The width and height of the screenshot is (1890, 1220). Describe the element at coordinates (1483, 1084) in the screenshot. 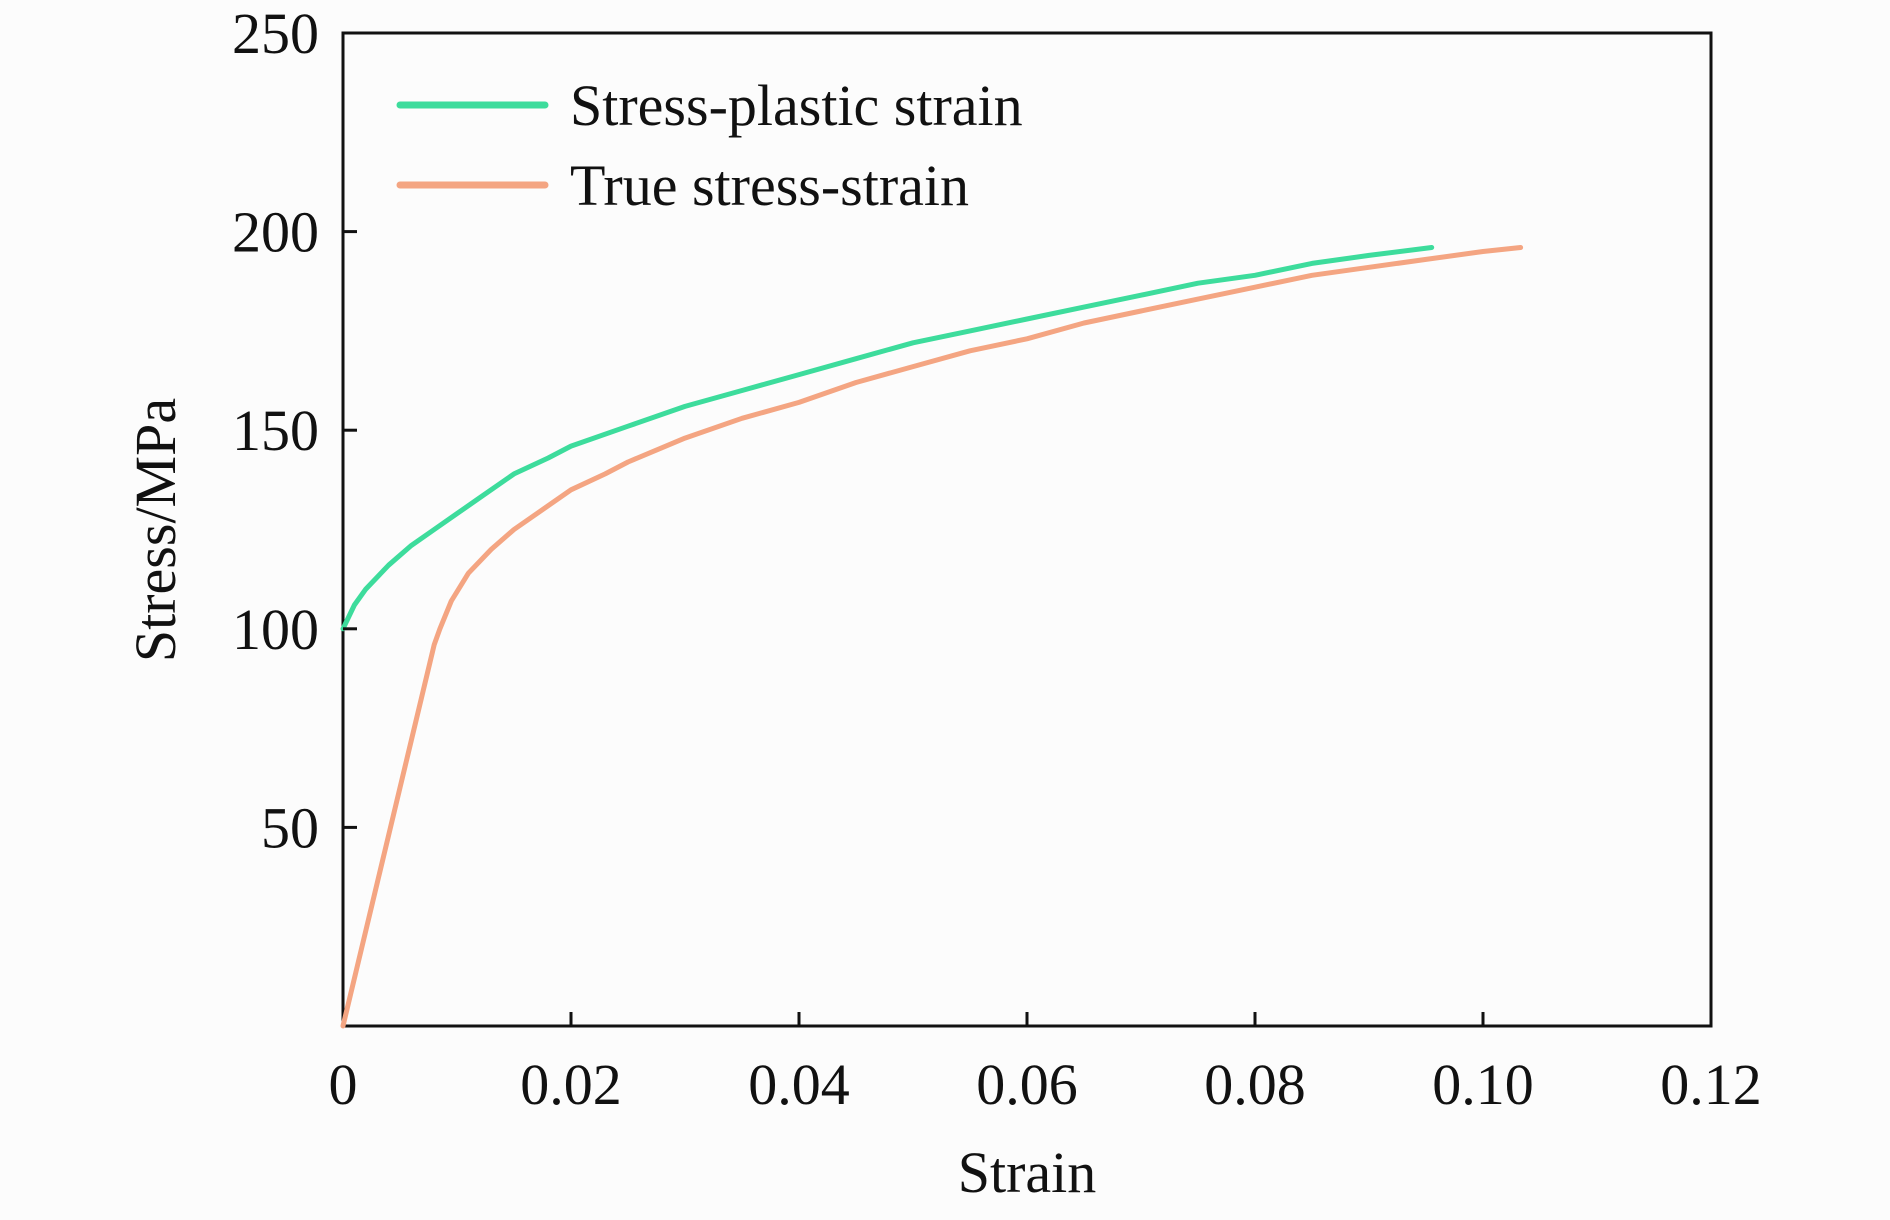

I see `x-tick-label: 0.10` at that location.